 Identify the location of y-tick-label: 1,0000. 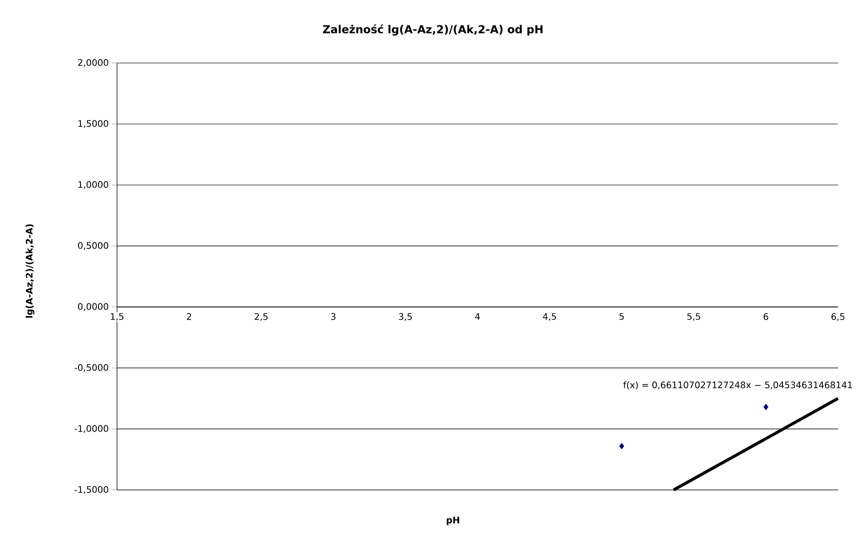
(93, 185).